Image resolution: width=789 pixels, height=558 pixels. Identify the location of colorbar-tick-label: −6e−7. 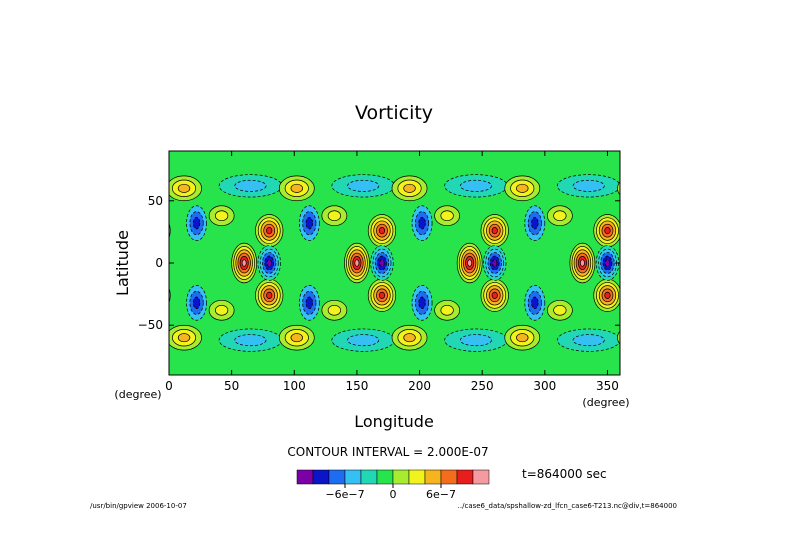
(344, 494).